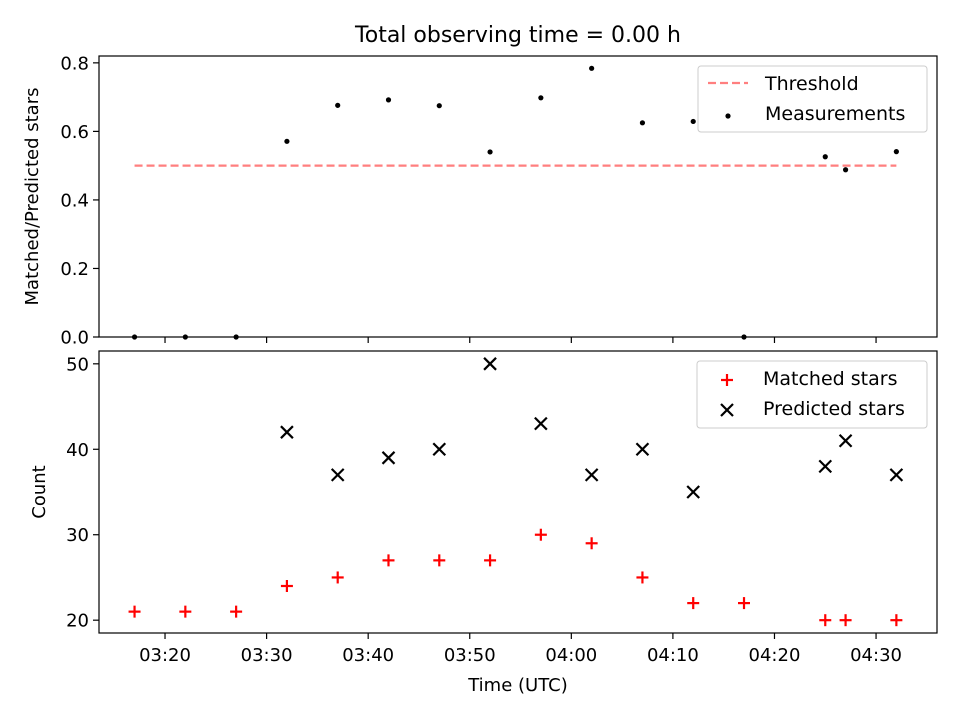 This screenshot has height=720, width=960. I want to click on bottom-x-tick-label: 04:10, so click(673, 655).